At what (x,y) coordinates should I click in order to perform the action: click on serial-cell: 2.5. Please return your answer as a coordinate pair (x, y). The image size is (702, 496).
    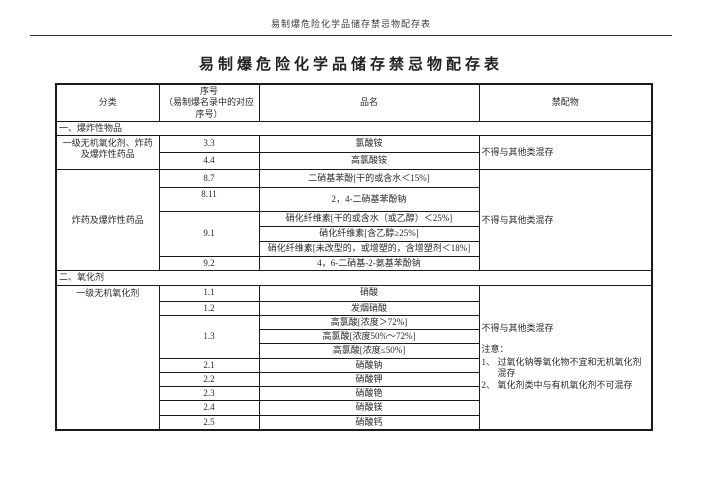
    Looking at the image, I should click on (209, 422).